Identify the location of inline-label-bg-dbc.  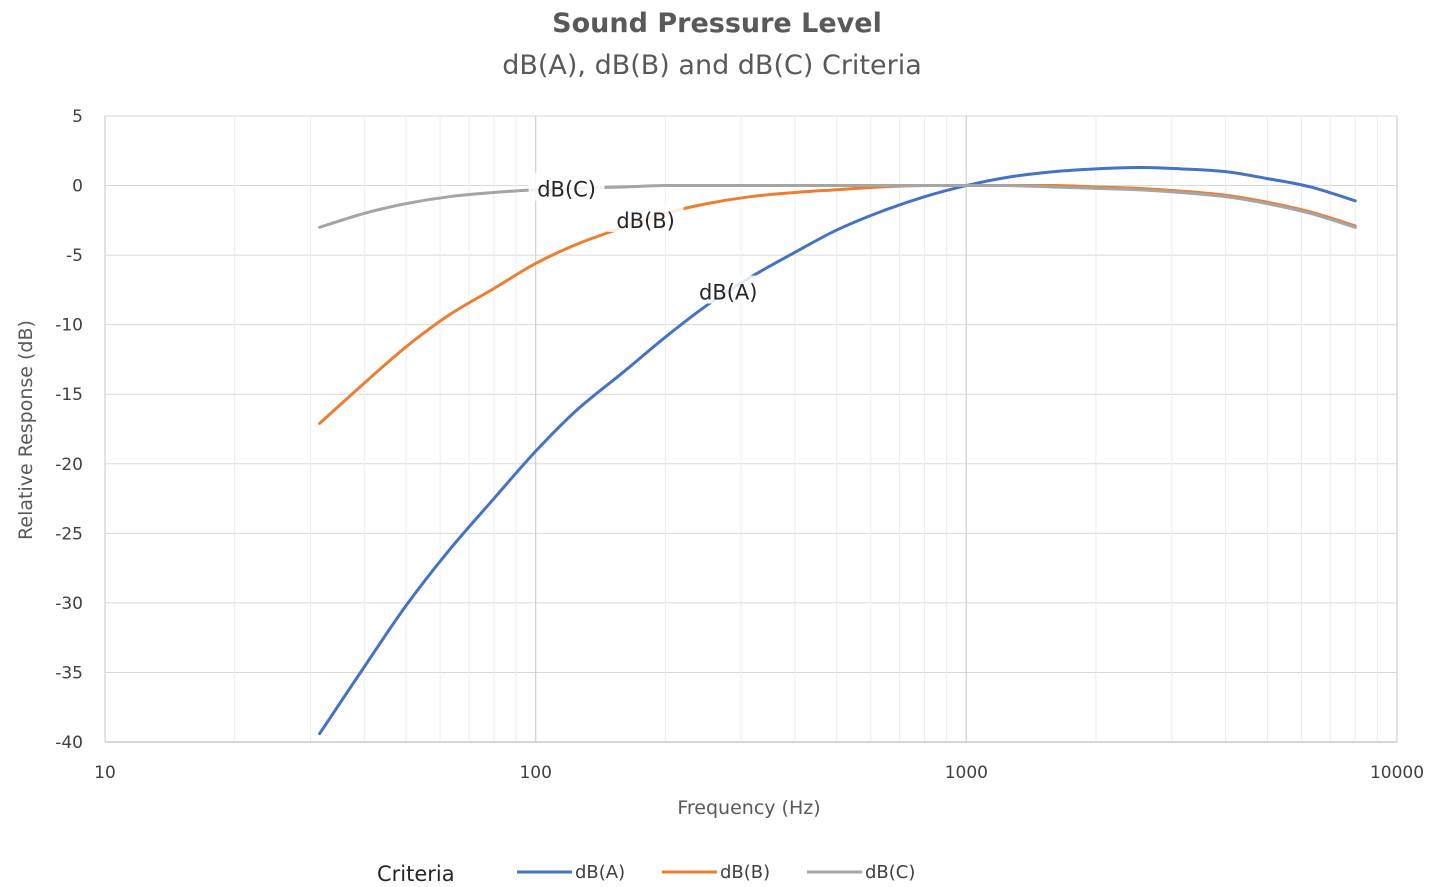
(566, 186).